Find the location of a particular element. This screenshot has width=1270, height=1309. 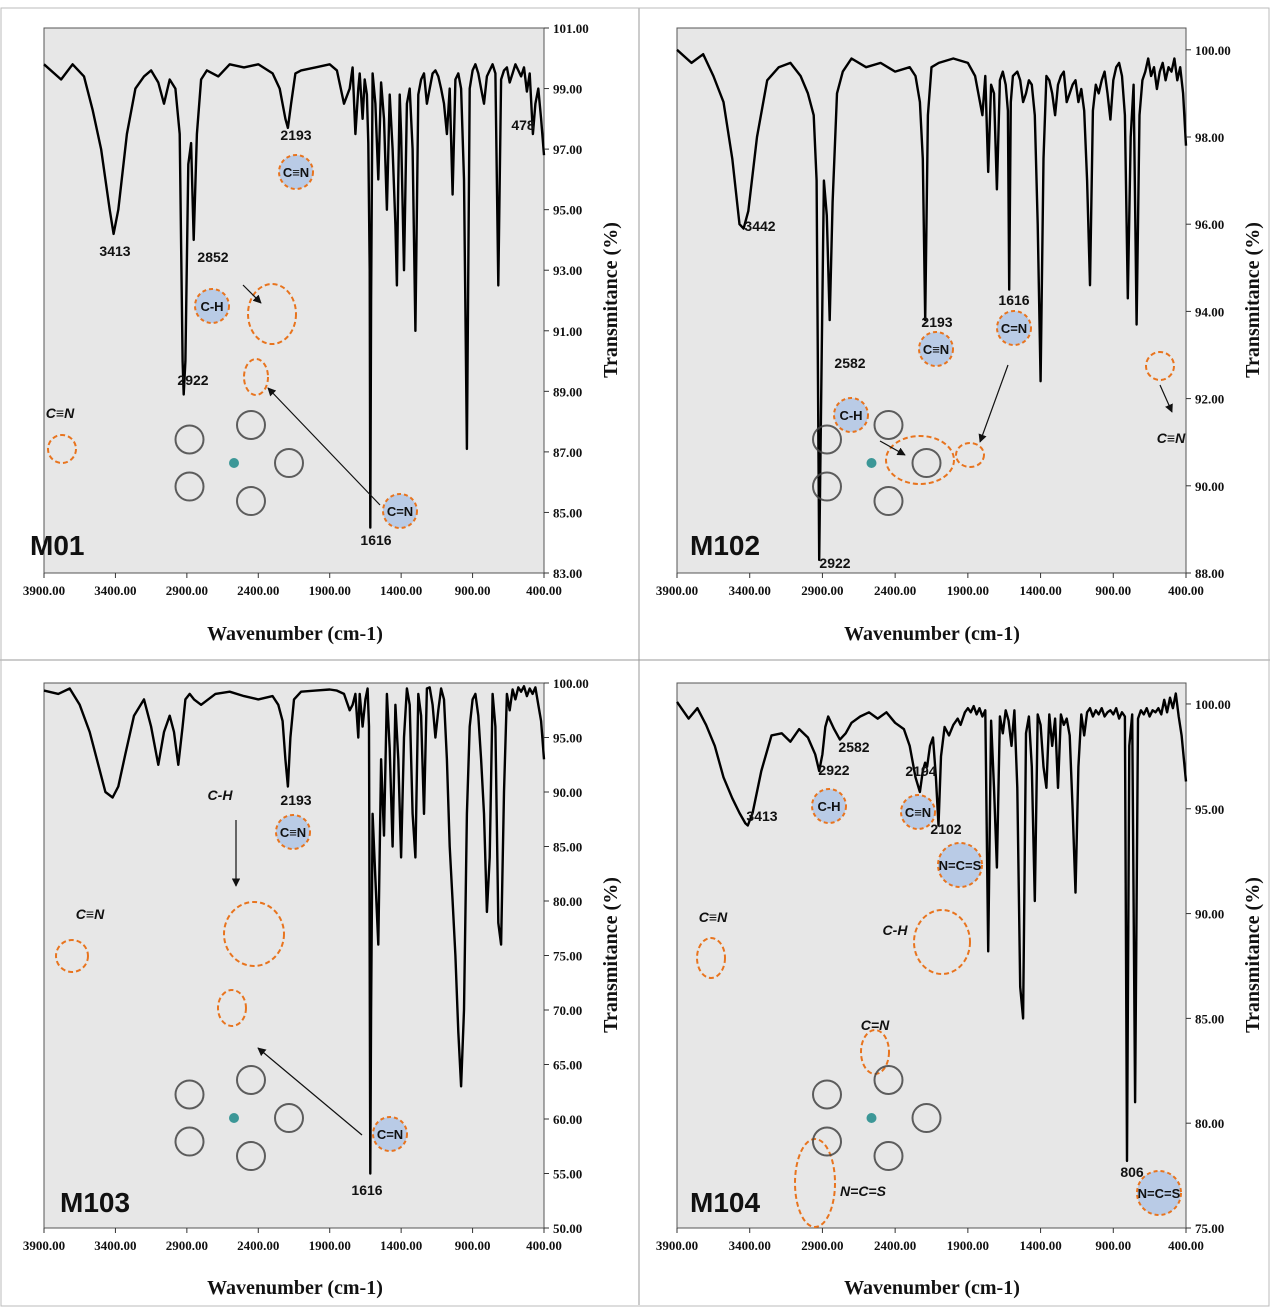

panel-label: M104 is located at coordinates (725, 1202).